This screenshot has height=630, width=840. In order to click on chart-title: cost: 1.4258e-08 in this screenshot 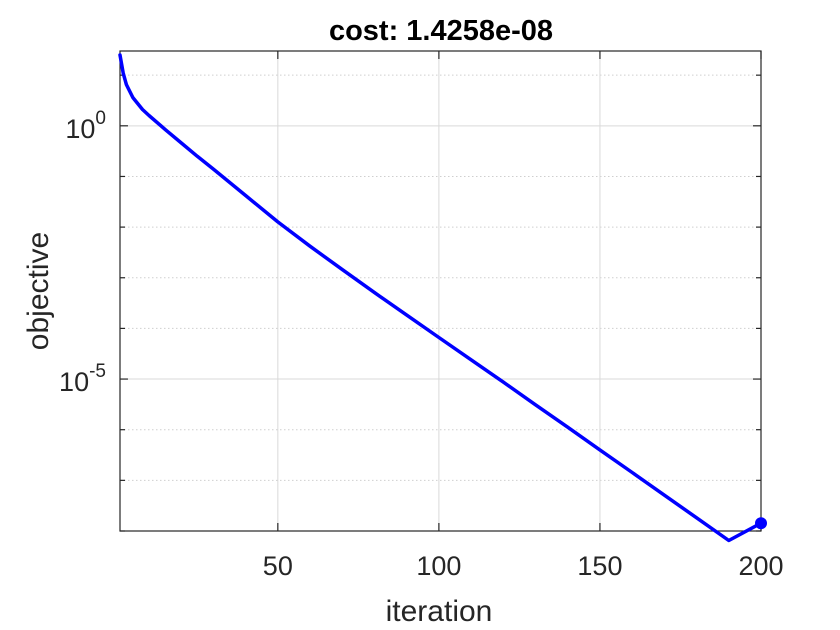, I will do `click(441, 31)`.